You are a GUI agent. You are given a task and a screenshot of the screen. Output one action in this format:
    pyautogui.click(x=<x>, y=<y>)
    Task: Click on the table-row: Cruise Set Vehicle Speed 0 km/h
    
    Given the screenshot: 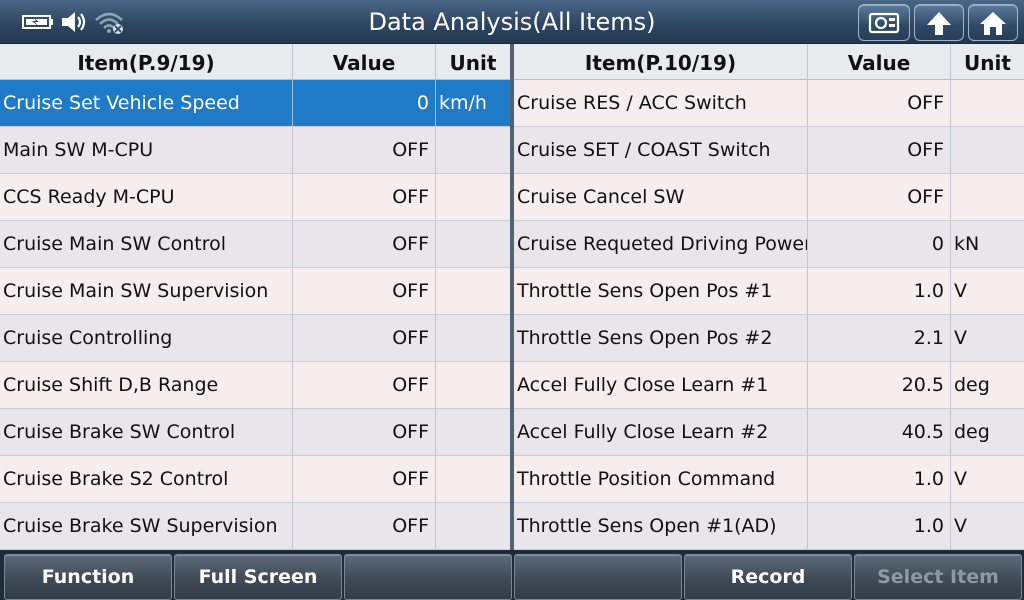 What is the action you would take?
    pyautogui.click(x=255, y=103)
    